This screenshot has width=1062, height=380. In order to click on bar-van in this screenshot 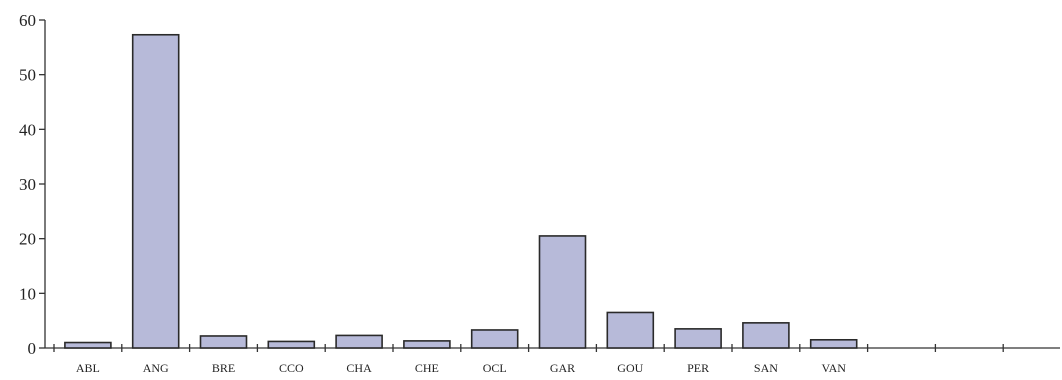, I will do `click(833, 343)`.